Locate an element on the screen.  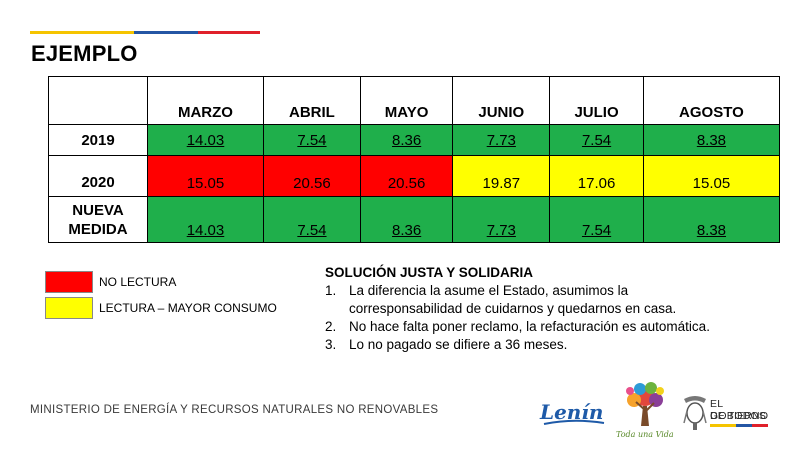
table-header-row: MARZO ABRIL MAYO JUNIO JULIO AGOSTO is located at coordinates (414, 100).